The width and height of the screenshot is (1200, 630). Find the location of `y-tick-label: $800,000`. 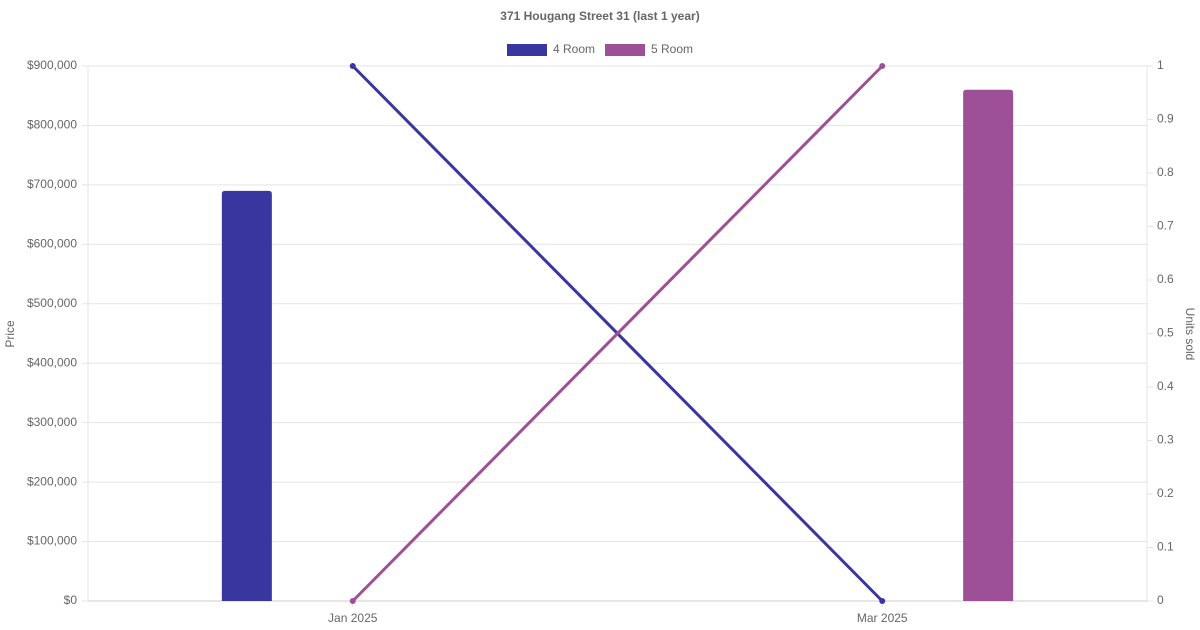

y-tick-label: $800,000 is located at coordinates (52, 125).